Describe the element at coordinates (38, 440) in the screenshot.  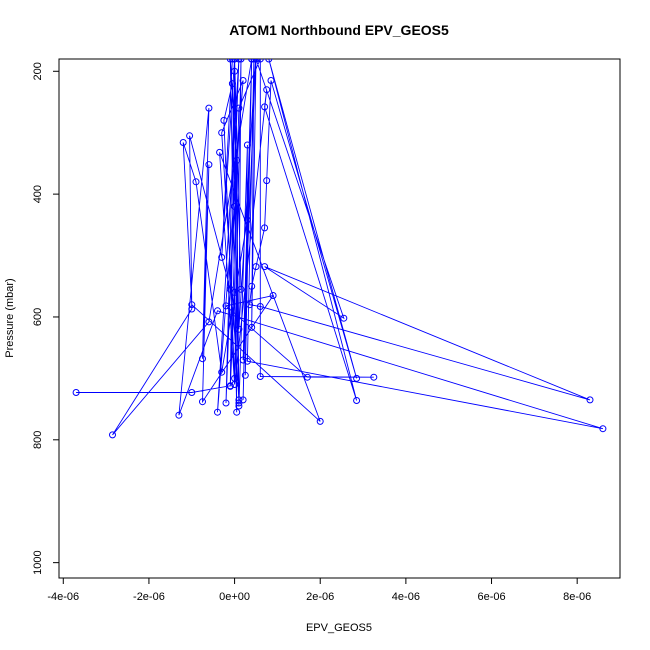
I see `y-tick-label: 800` at that location.